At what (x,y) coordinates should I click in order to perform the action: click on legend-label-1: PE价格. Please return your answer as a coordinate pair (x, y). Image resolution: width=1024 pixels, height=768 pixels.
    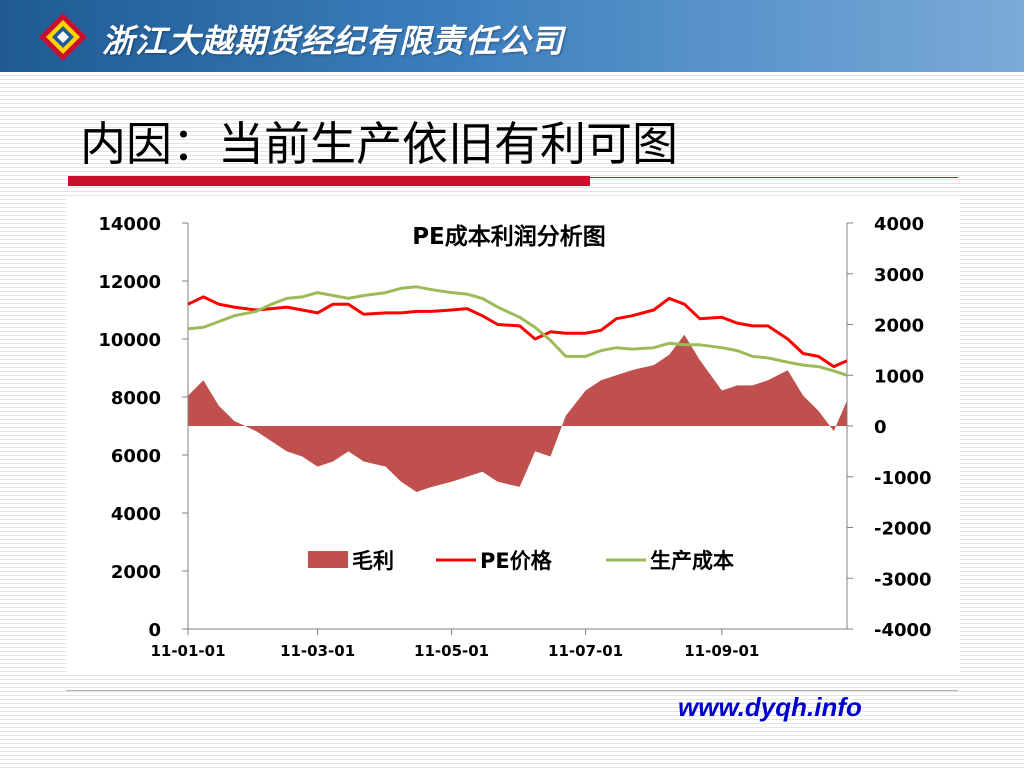
    Looking at the image, I should click on (516, 561).